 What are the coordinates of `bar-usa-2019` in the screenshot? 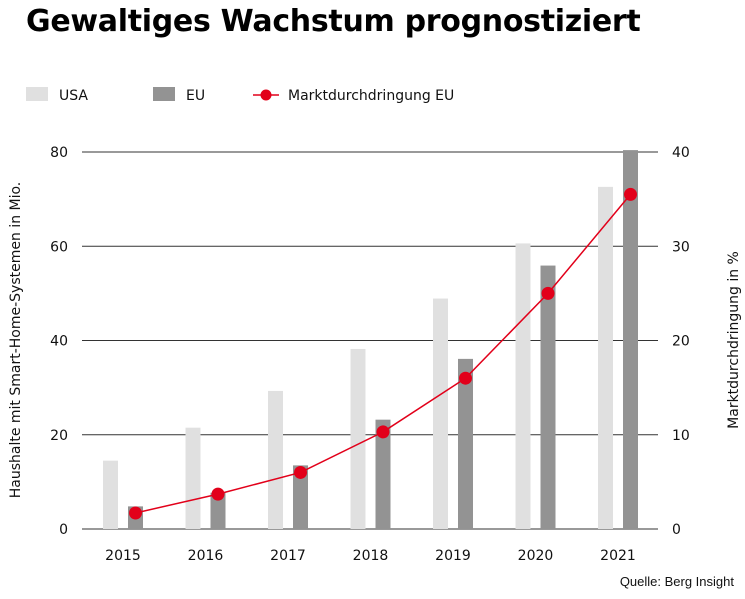 It's located at (440, 413).